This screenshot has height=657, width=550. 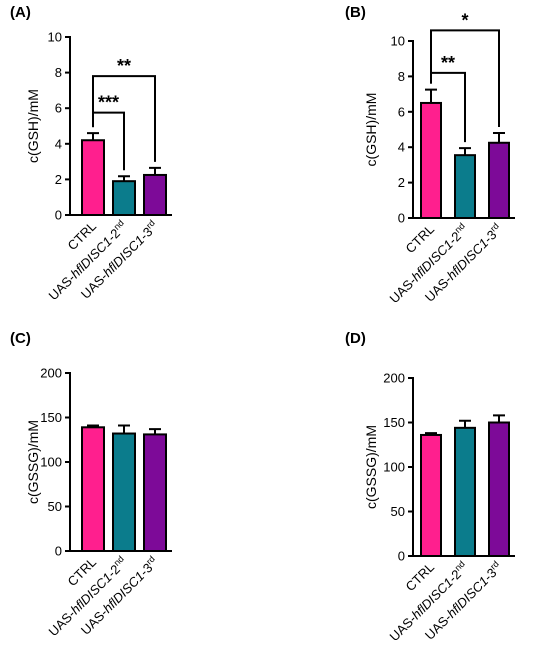 I want to click on panel-label: (C), so click(x=20, y=338).